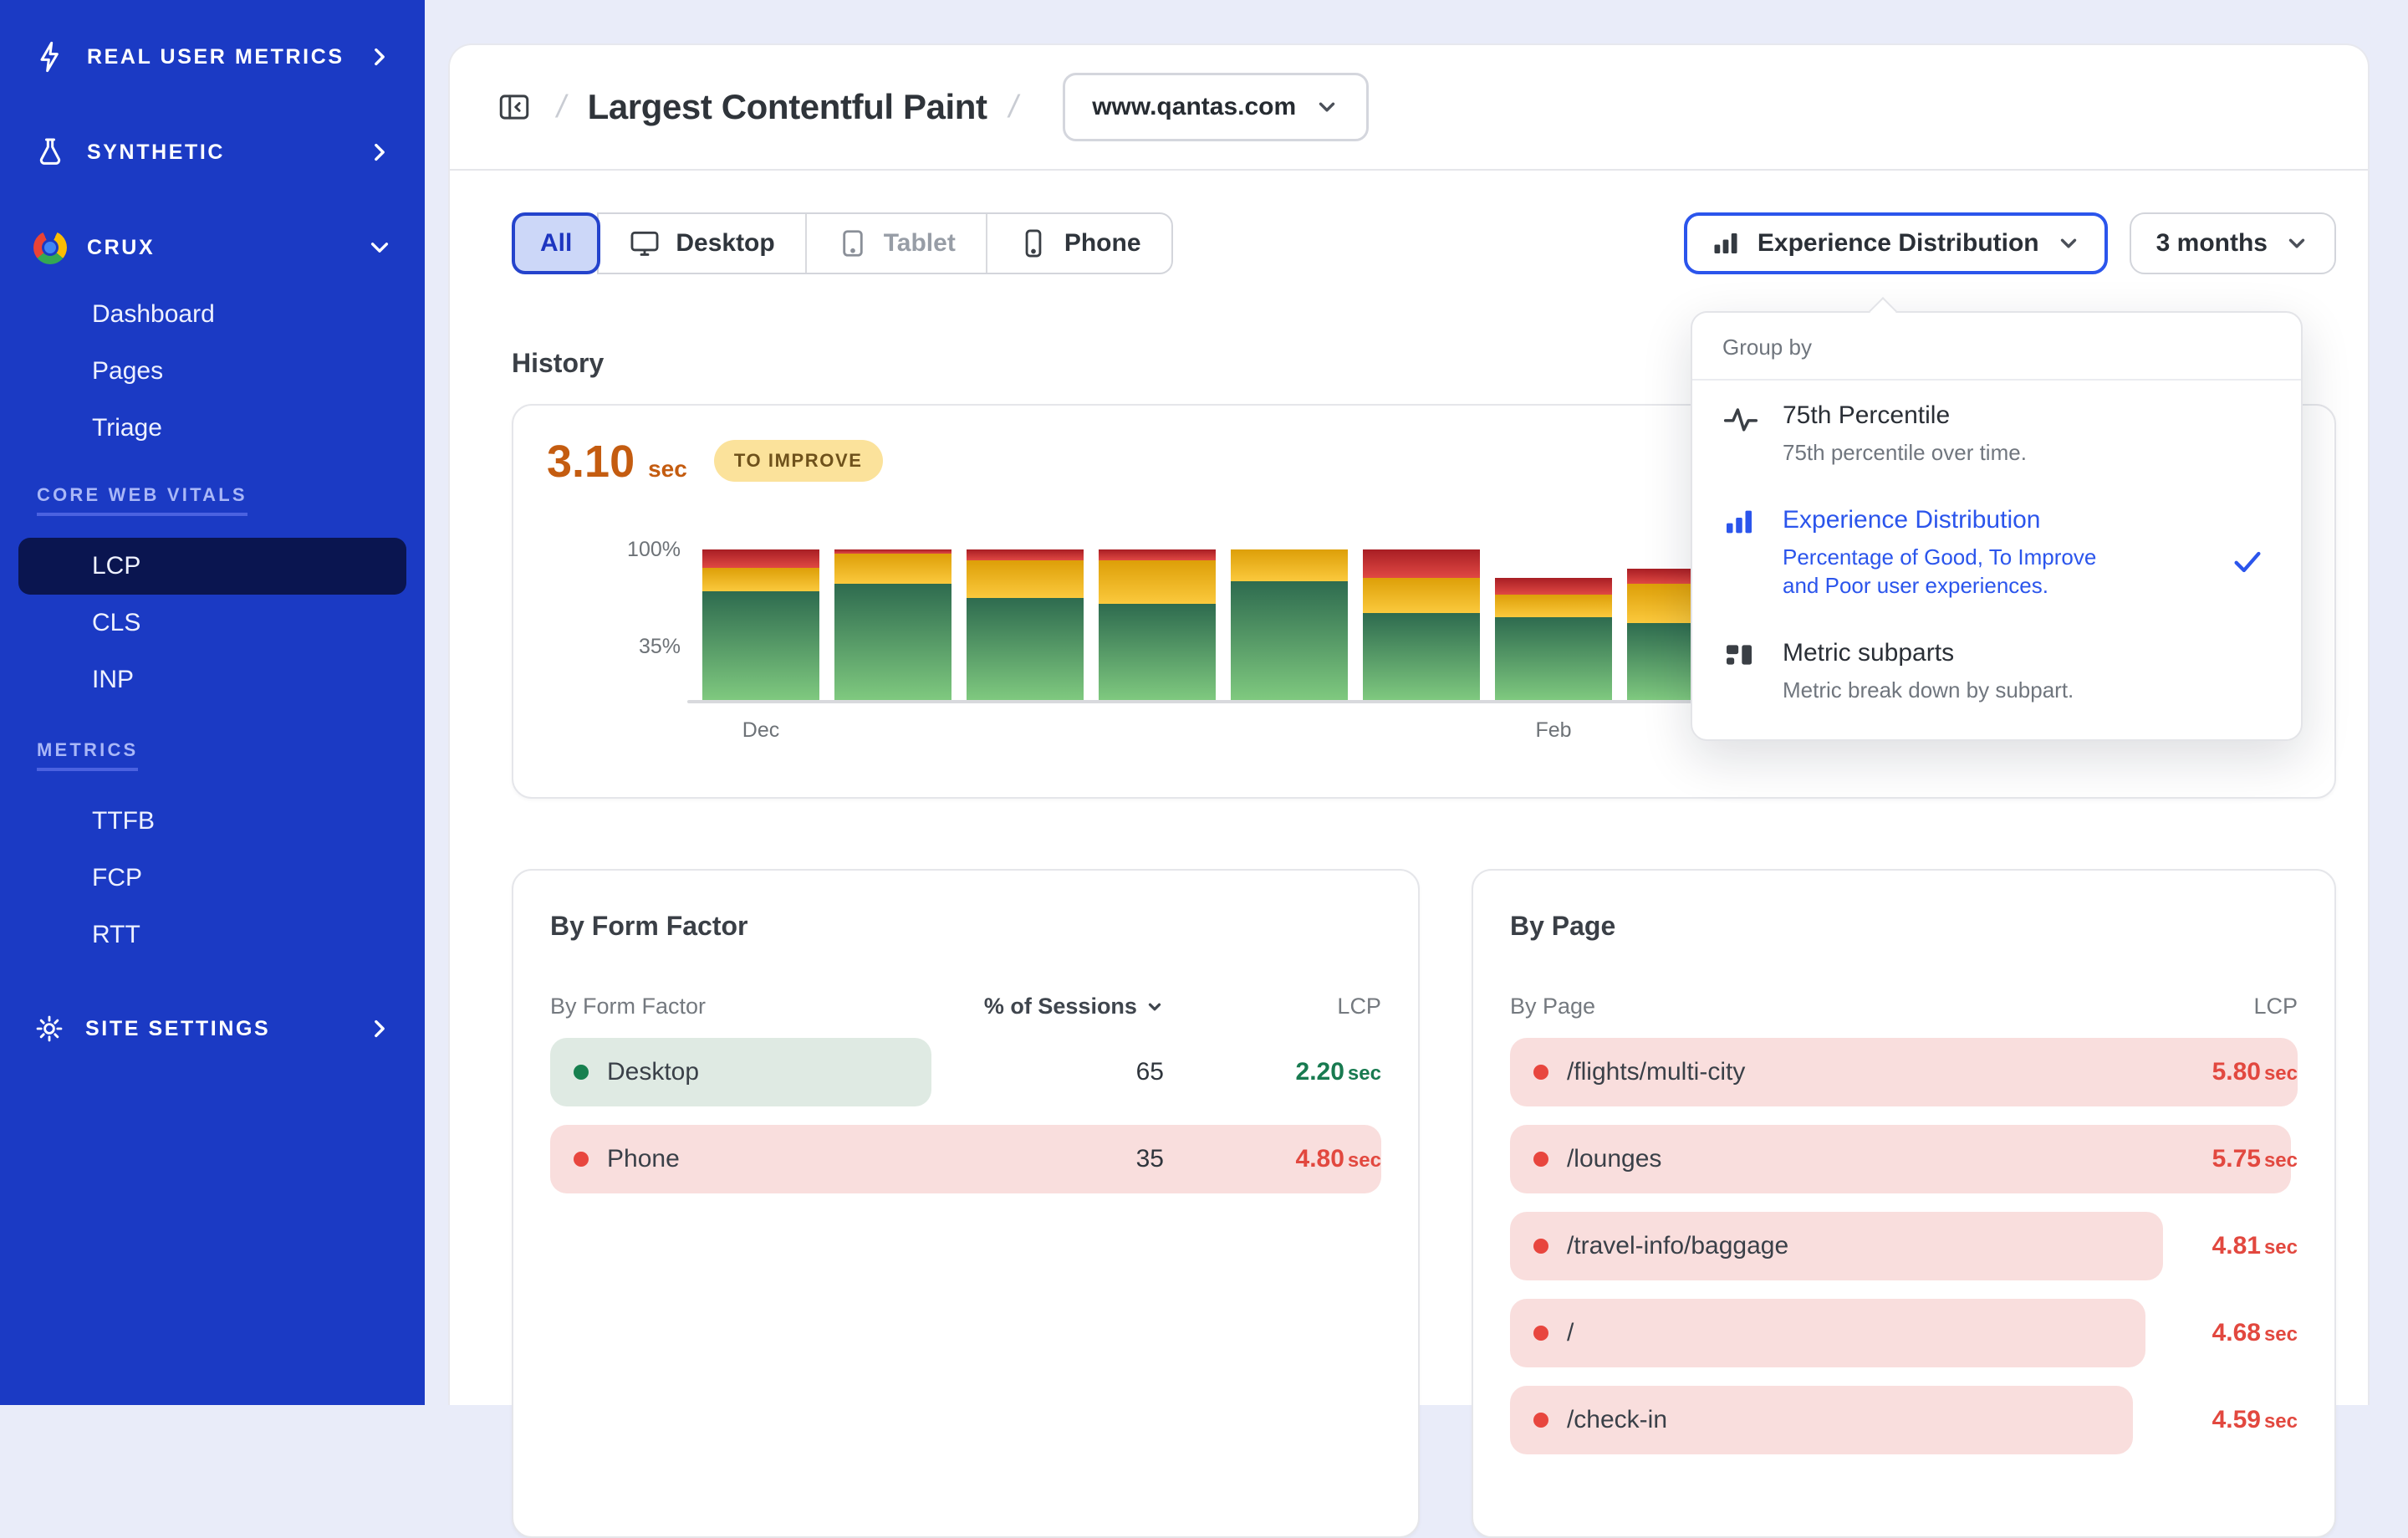 The height and width of the screenshot is (1538, 2408). Describe the element at coordinates (966, 1159) in the screenshot. I see `table-row: Phone 35 4.80 sec` at that location.